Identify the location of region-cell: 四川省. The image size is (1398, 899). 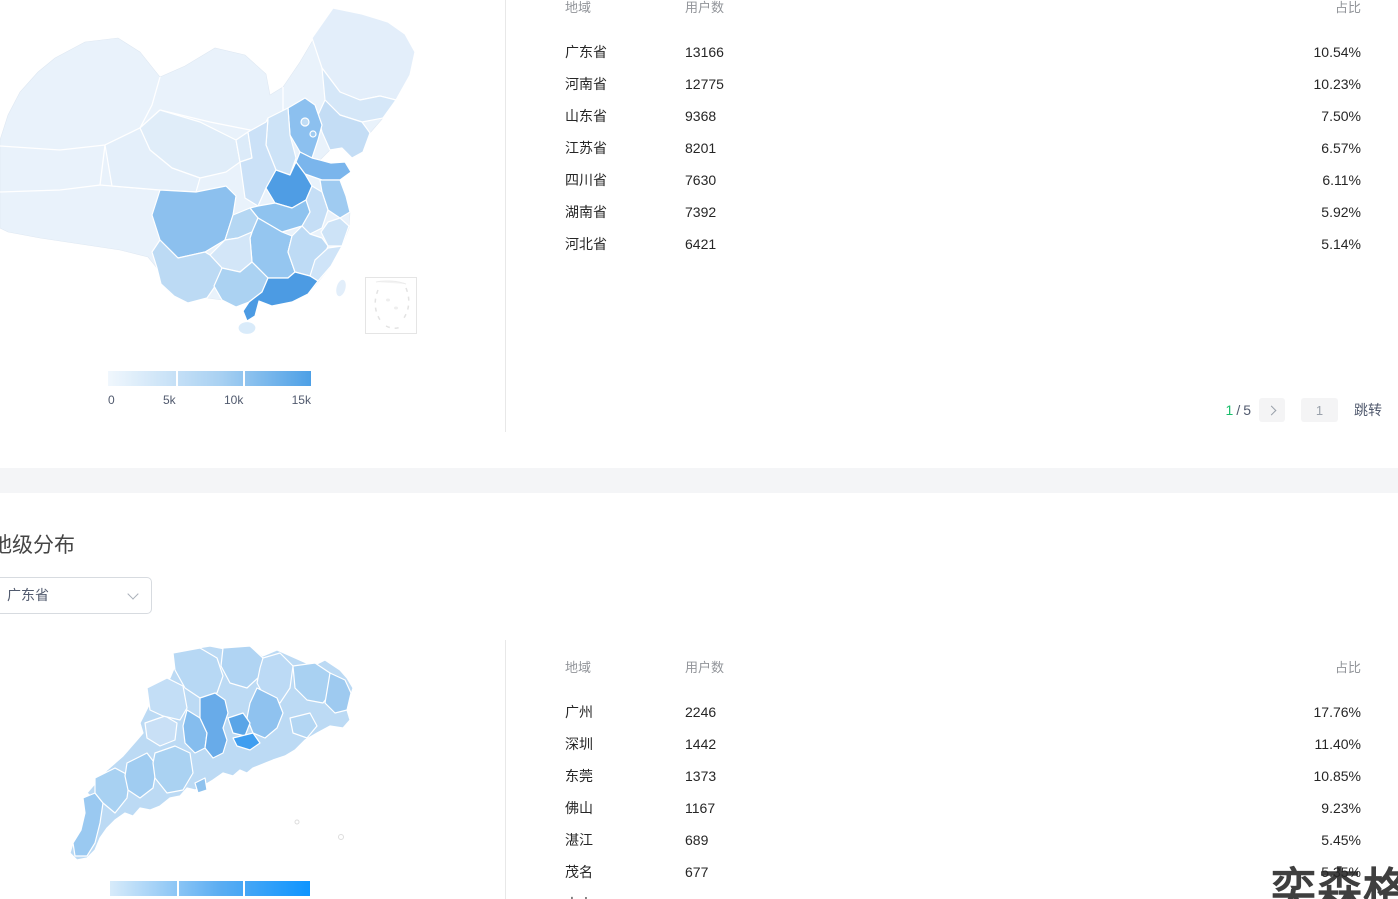
(586, 180).